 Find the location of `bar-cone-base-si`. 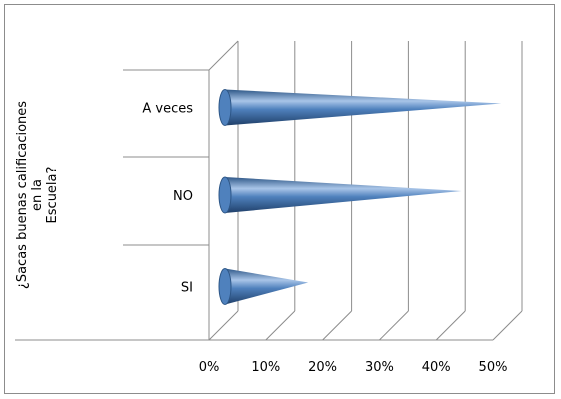

bar-cone-base-si is located at coordinates (225, 286).